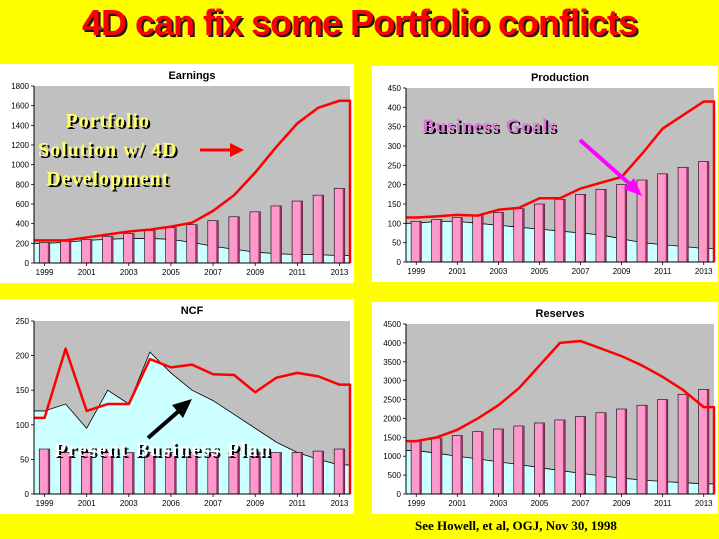 Image resolution: width=719 pixels, height=539 pixels. Describe the element at coordinates (392, 343) in the screenshot. I see `y-tick-label: 4000` at that location.